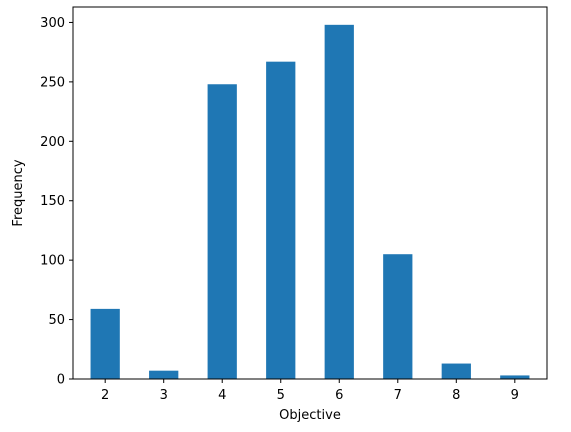 Image resolution: width=571 pixels, height=432 pixels. Describe the element at coordinates (61, 380) in the screenshot. I see `y-tick-label: 0` at that location.